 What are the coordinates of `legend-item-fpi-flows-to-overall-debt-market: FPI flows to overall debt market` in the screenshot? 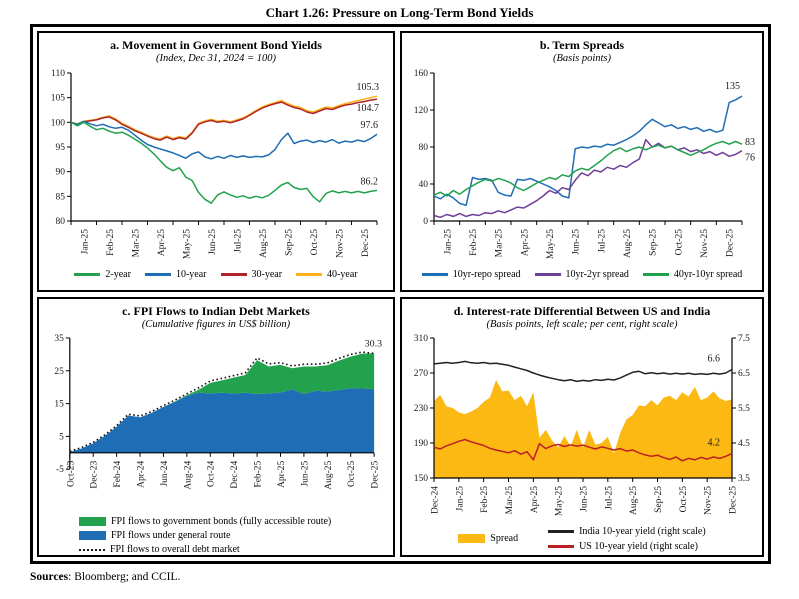 It's located at (159, 549).